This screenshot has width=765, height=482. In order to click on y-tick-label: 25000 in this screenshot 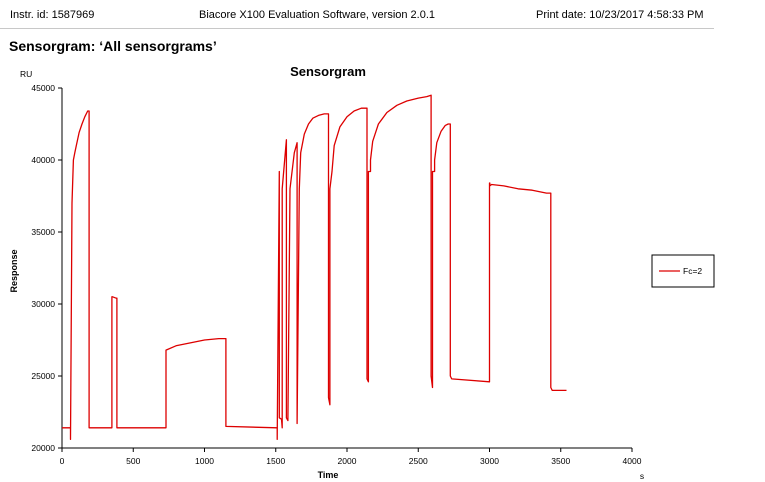, I will do `click(43, 376)`.